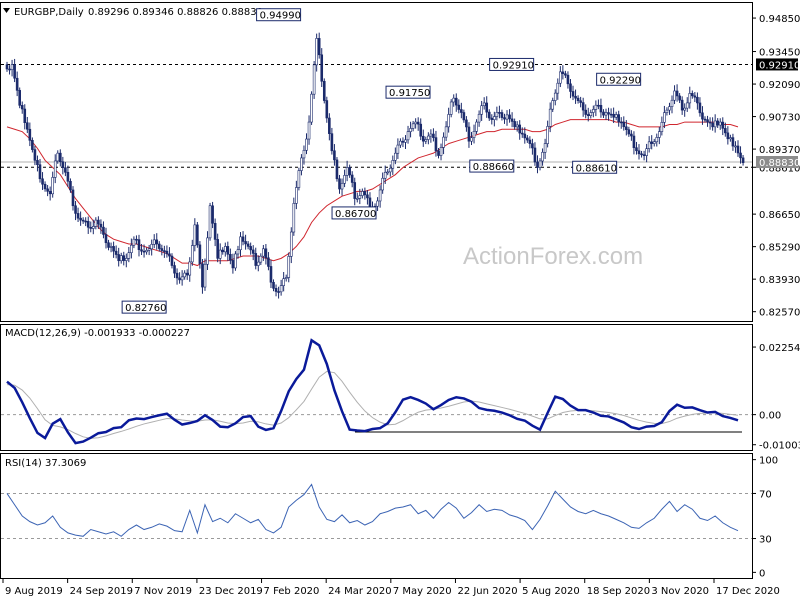 The image size is (800, 600). What do you see at coordinates (6, 10) in the screenshot?
I see `dropdown-icon` at bounding box center [6, 10].